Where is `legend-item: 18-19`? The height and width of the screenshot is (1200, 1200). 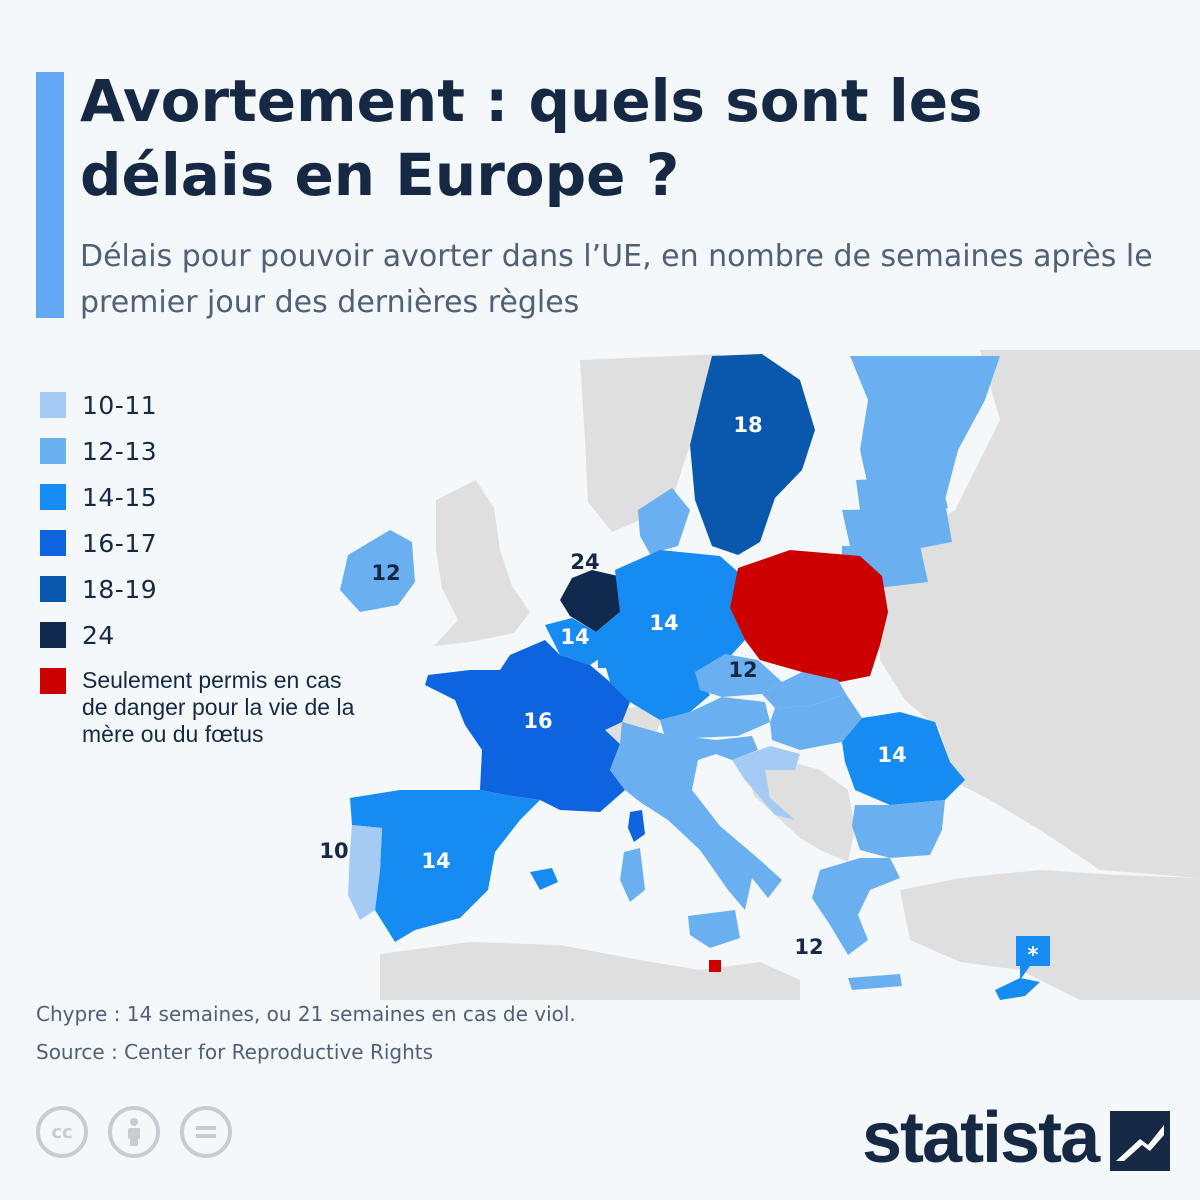 legend-item: 18-19 is located at coordinates (205, 589).